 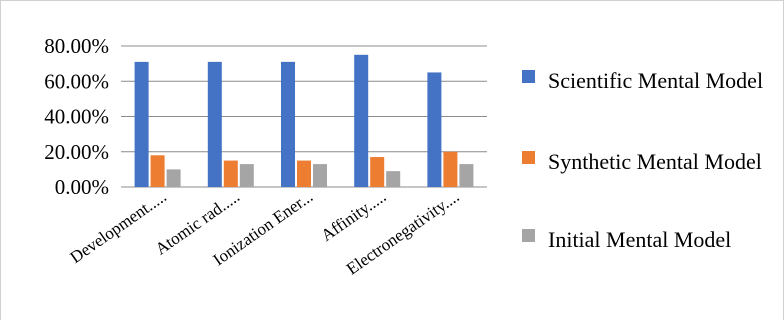 I want to click on y-tick-label: 60.00%, so click(x=76, y=81).